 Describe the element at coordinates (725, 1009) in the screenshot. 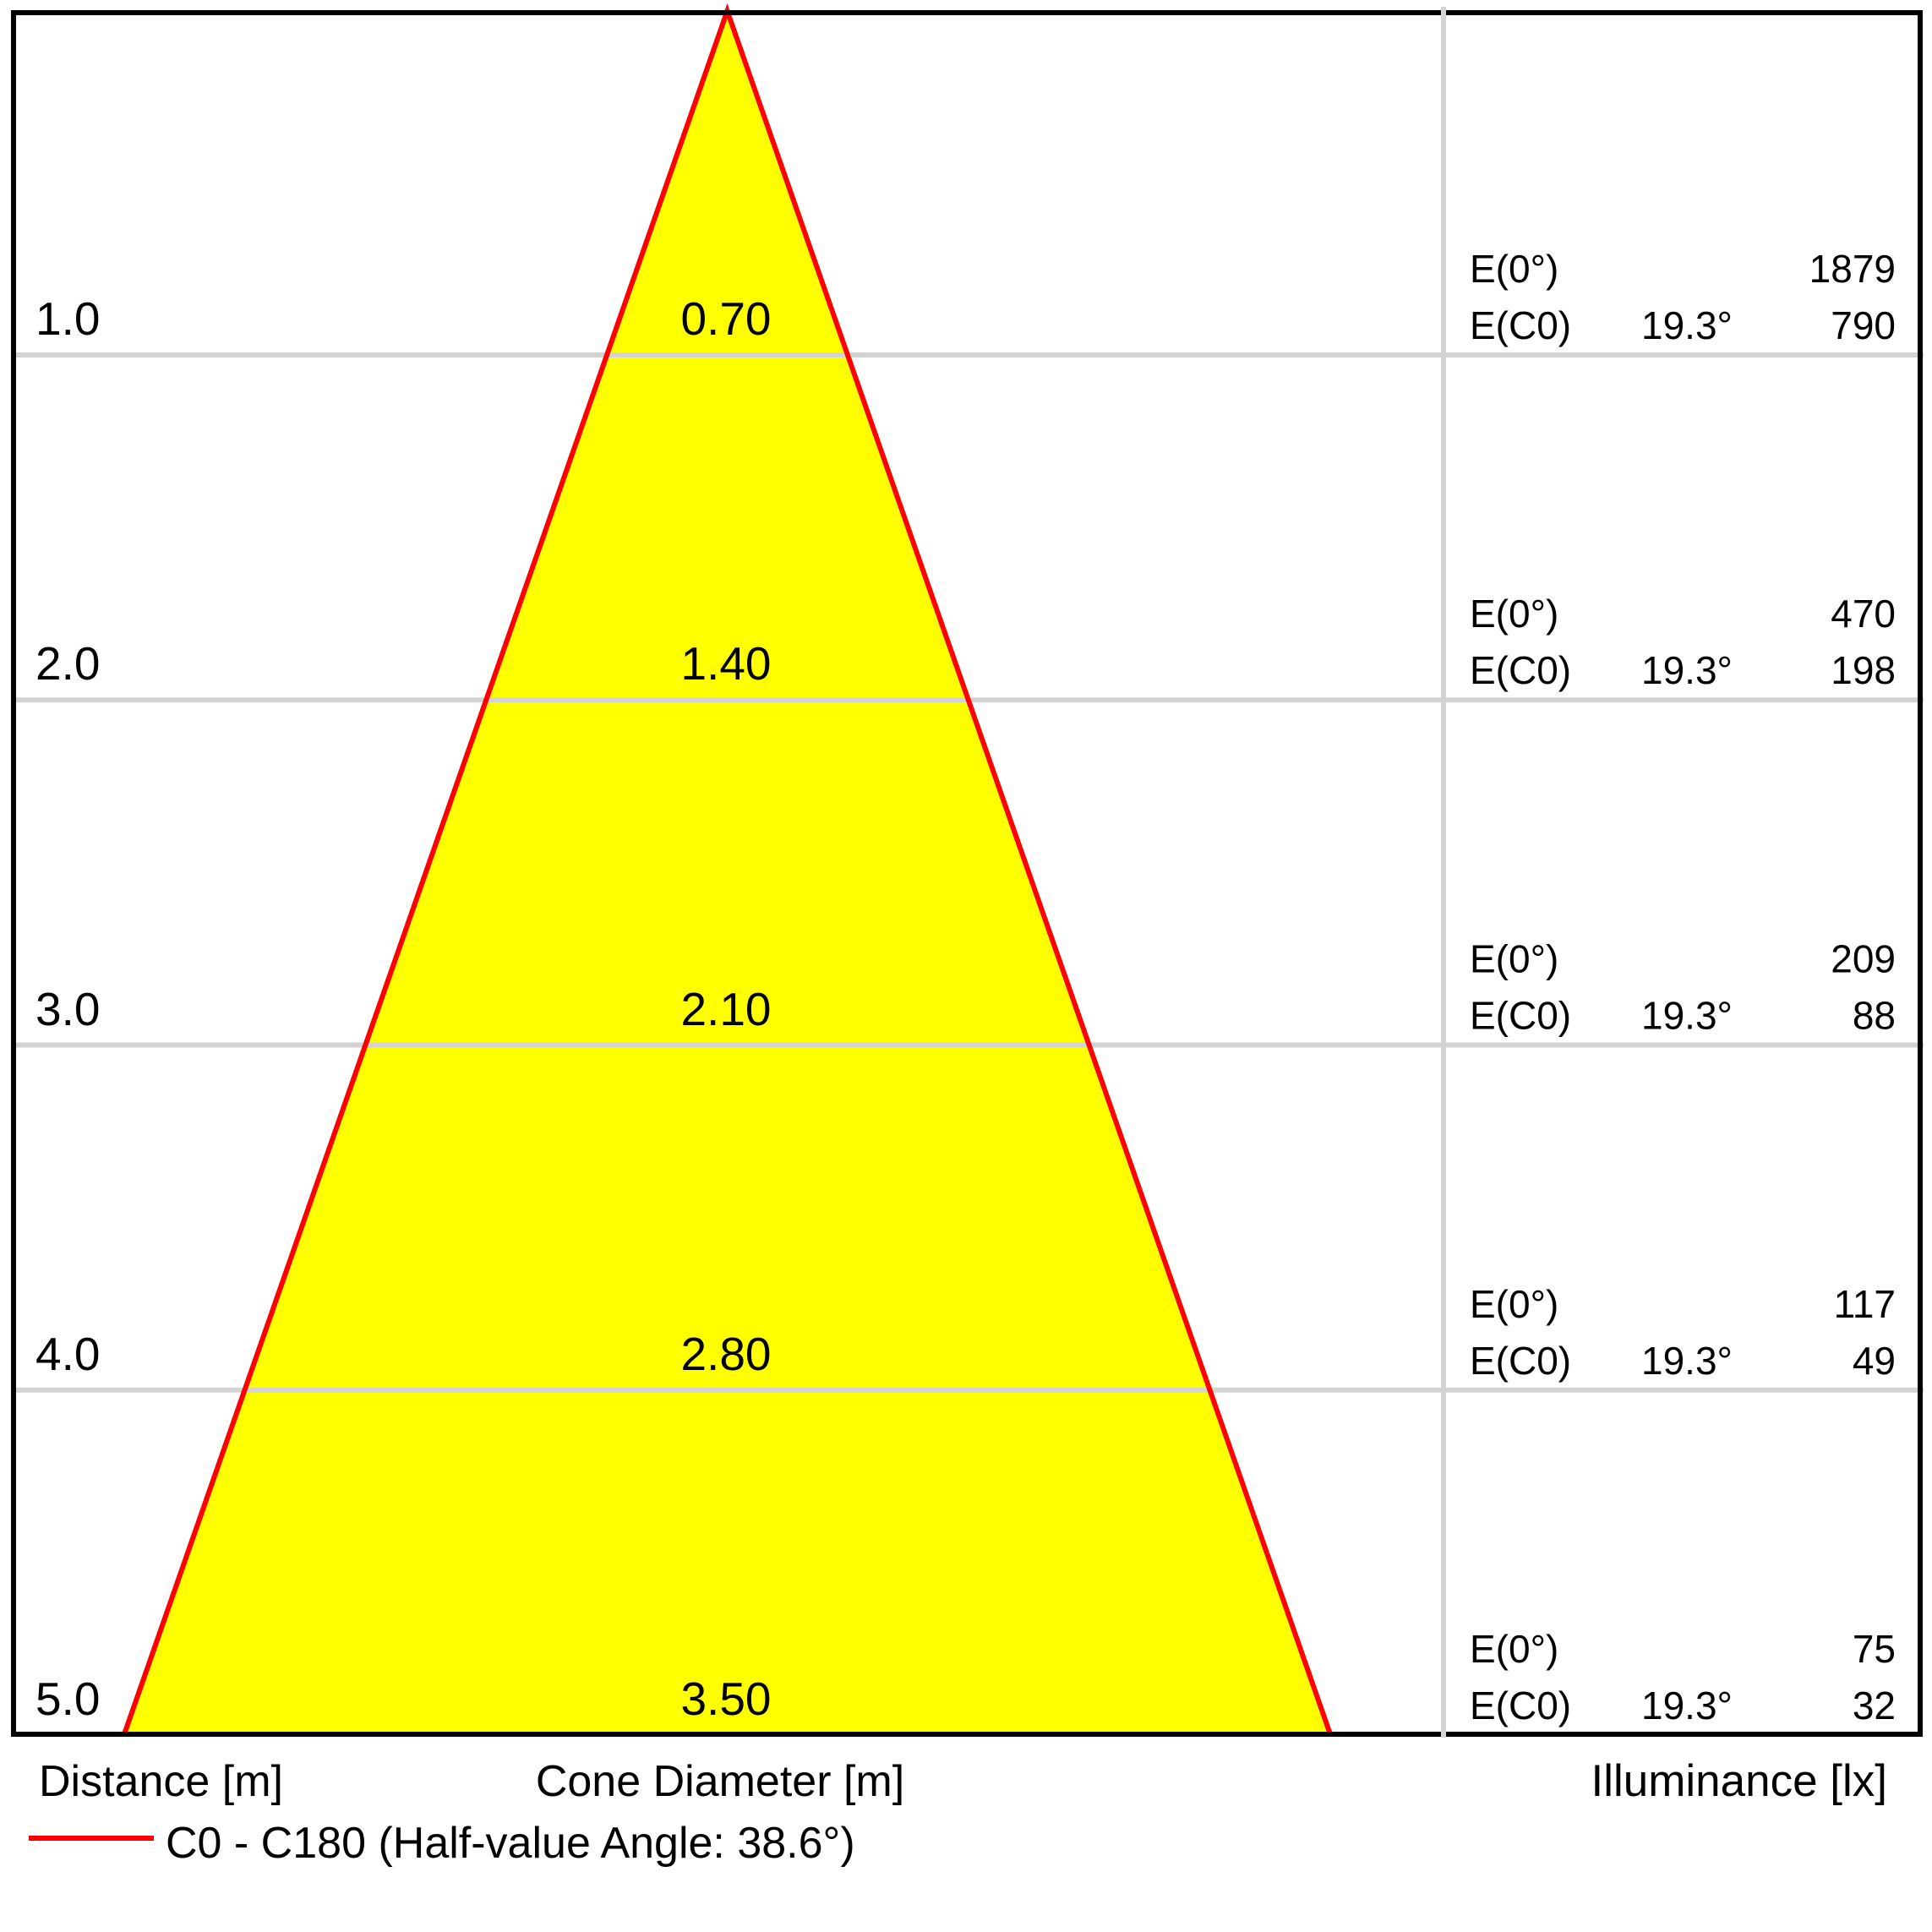

I see `svg-text: 2.10` at that location.